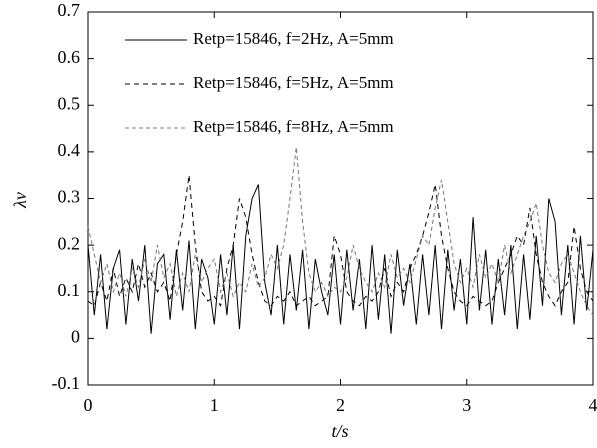 The width and height of the screenshot is (597, 448). Describe the element at coordinates (340, 405) in the screenshot. I see `x-tick-label: 2` at that location.